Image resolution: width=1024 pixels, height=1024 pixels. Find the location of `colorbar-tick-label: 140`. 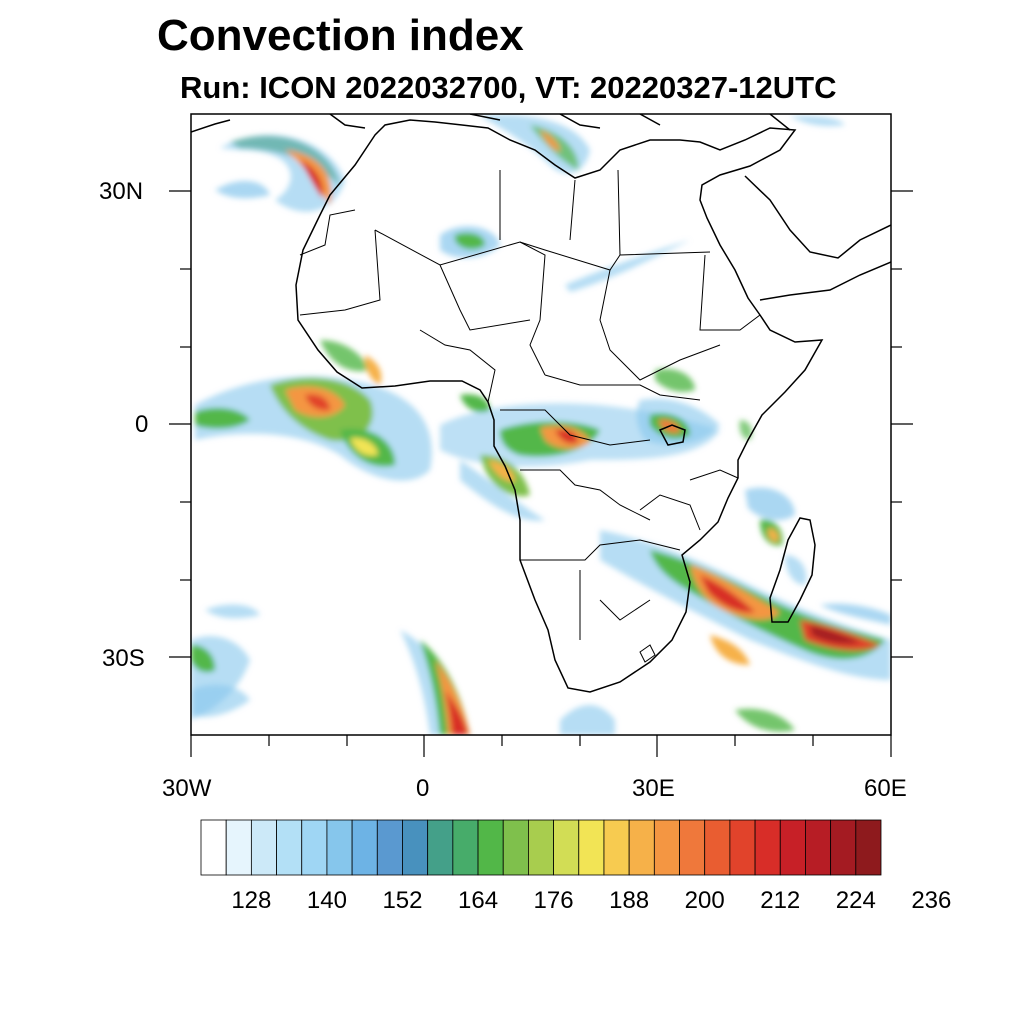

colorbar-tick-label: 140 is located at coordinates (326, 900).